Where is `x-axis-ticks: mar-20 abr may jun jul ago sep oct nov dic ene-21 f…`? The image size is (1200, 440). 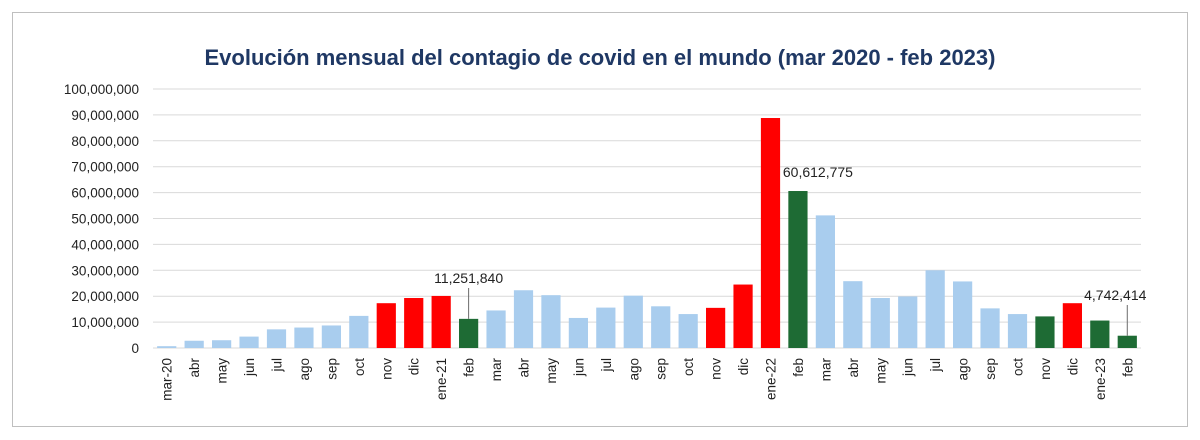 x-axis-ticks: mar-20 abr may jun jul ago sep oct nov dic ene-21 f… is located at coordinates (648, 378).